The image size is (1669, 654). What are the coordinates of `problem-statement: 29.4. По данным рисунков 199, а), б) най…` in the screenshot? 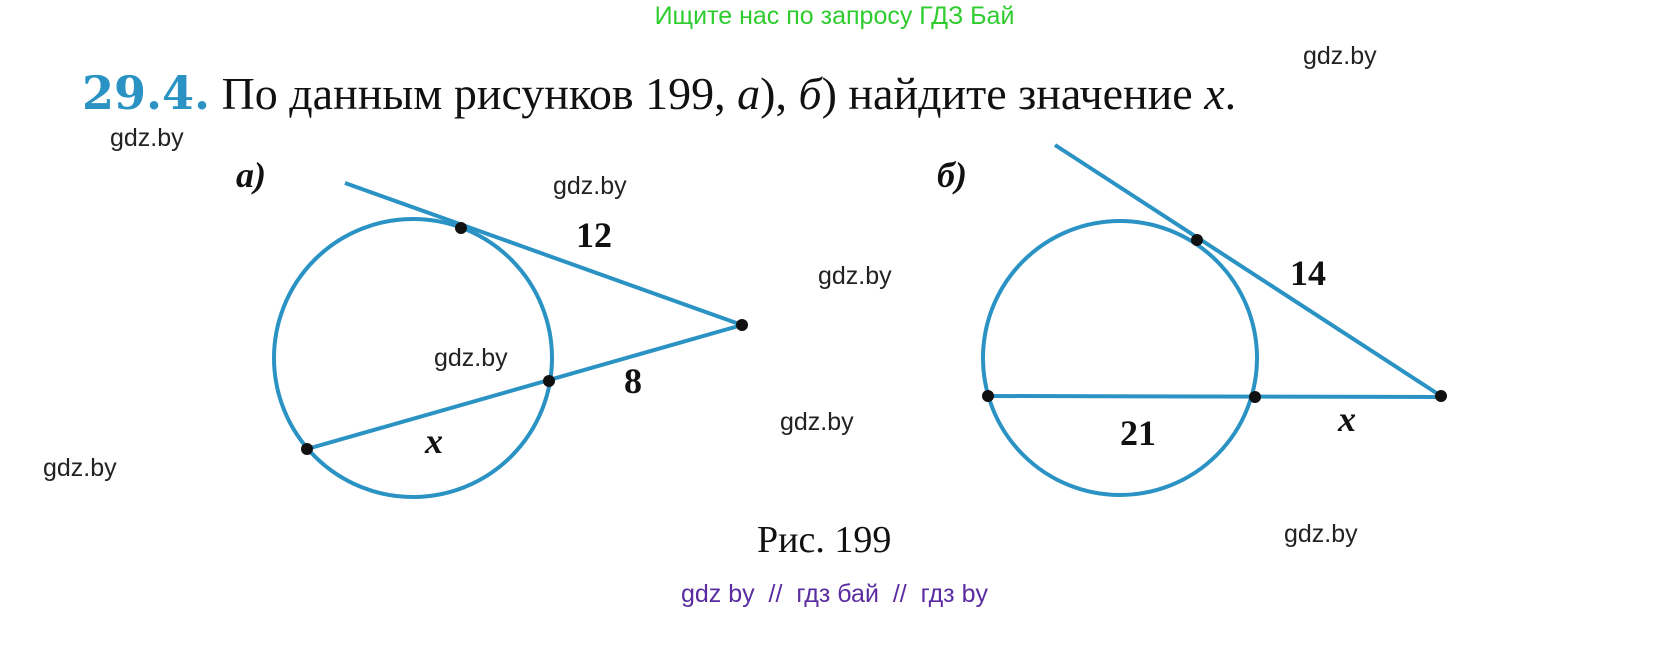 It's located at (659, 93).